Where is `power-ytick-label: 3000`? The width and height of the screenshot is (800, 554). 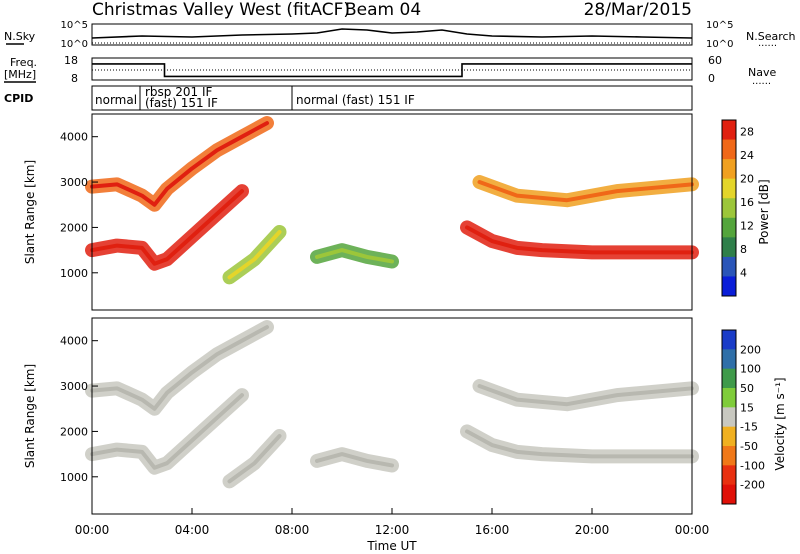 power-ytick-label: 3000 is located at coordinates (74, 182).